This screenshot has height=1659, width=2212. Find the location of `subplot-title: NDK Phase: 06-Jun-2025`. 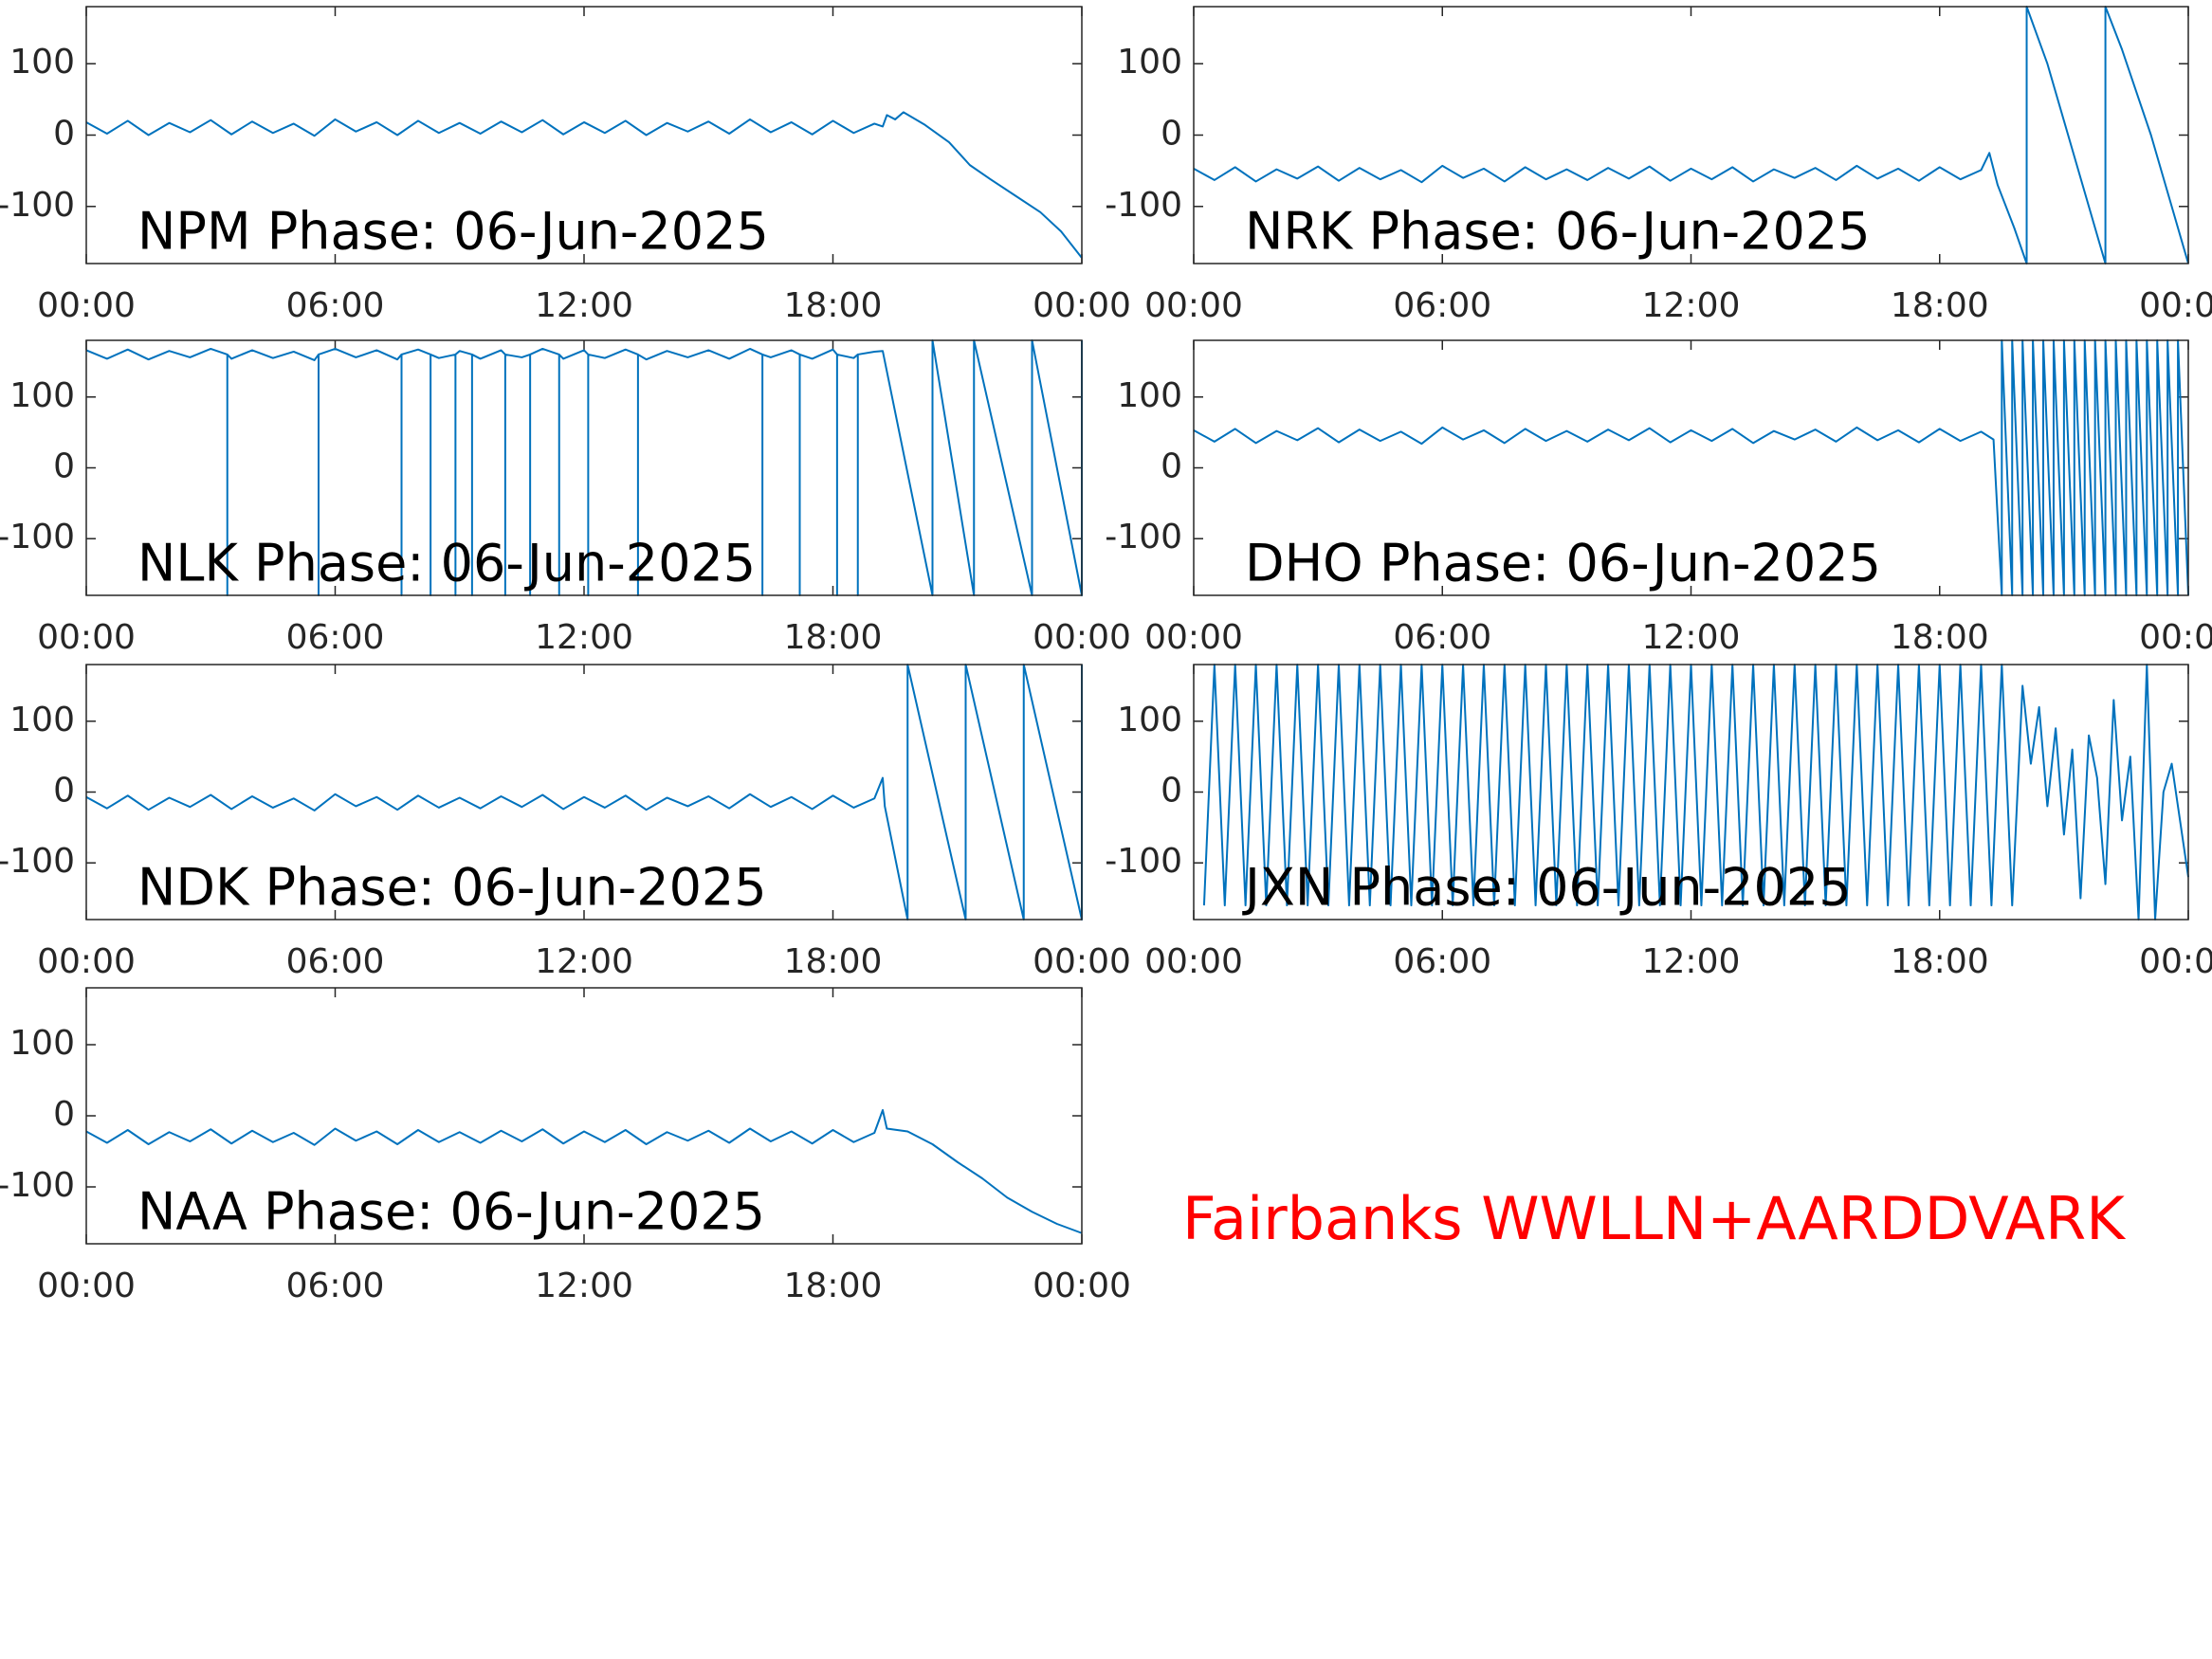

subplot-title: NDK Phase: 06-Jun-2025 is located at coordinates (452, 888).